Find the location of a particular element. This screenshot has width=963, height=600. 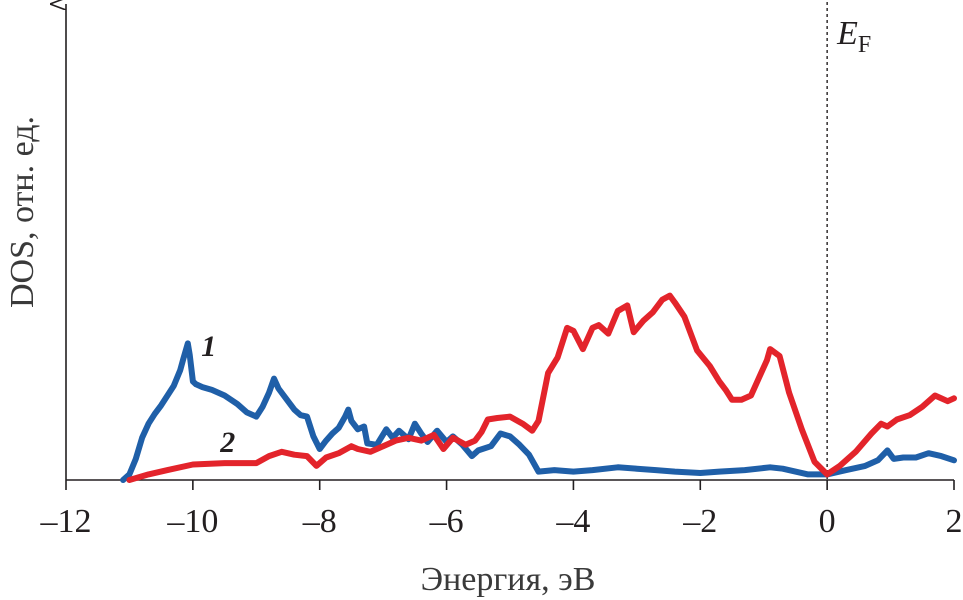

x-tick-label: –10 is located at coordinates (192, 521).